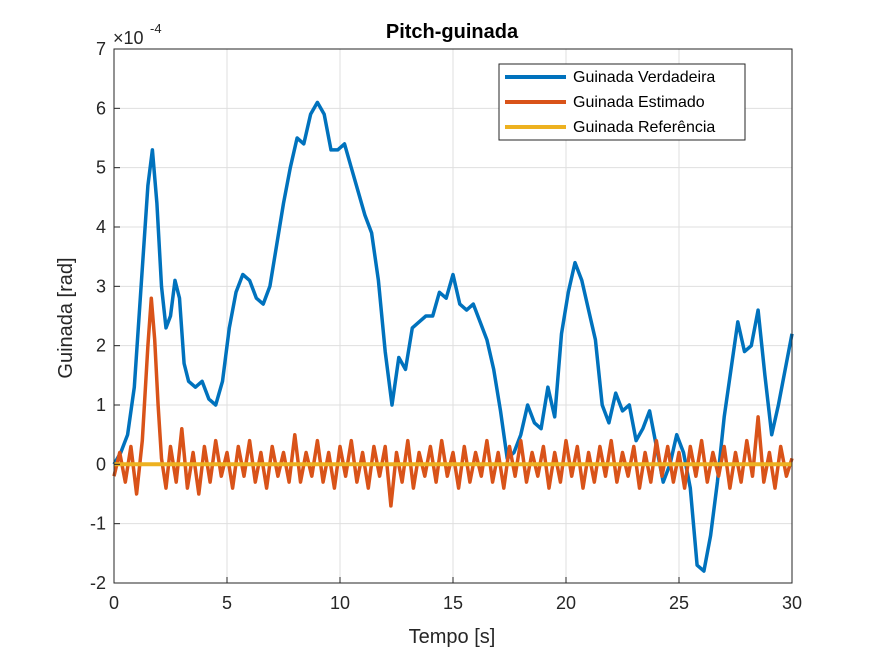 This screenshot has width=875, height=656. Describe the element at coordinates (101, 405) in the screenshot. I see `y-tick-label: 1` at that location.